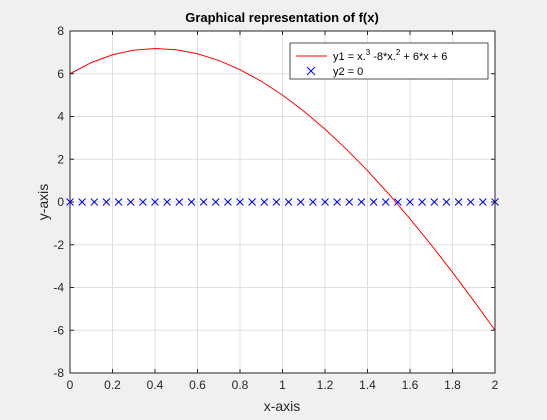  Describe the element at coordinates (348, 72) in the screenshot. I see `legend-label-y2: y2 = 0` at that location.